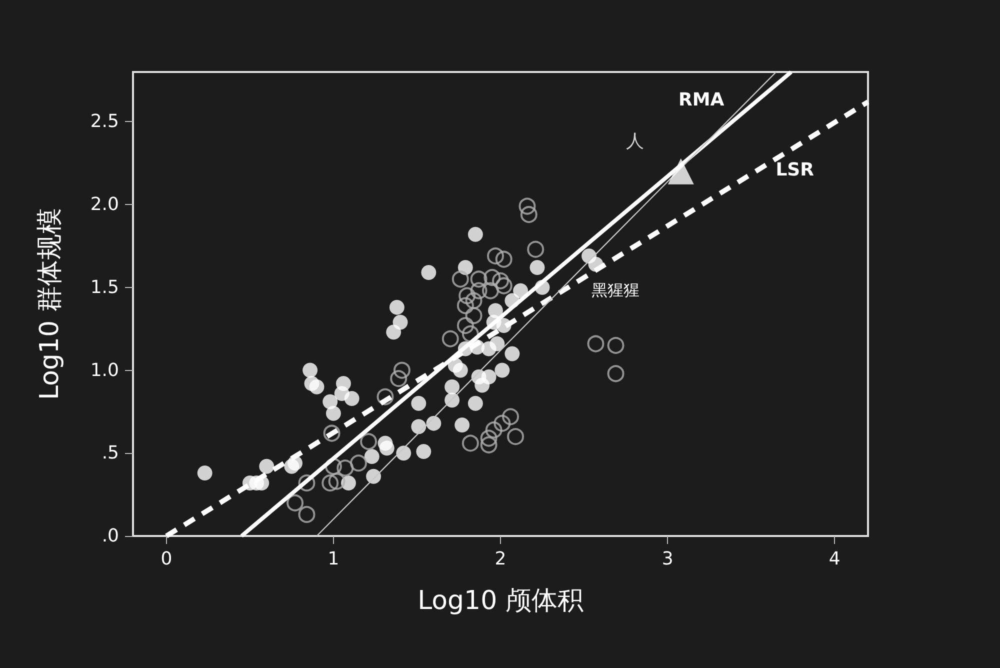  Describe the element at coordinates (50, 304) in the screenshot. I see `y-axis-title: Log10 群体规模` at that location.